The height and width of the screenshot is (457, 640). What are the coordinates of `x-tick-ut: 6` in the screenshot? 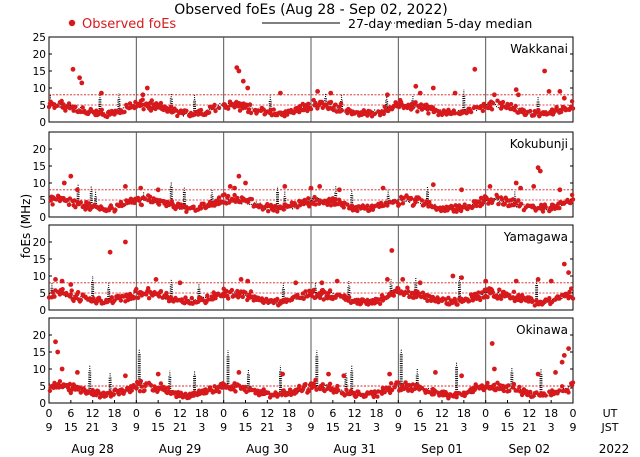 It's located at (245, 413).